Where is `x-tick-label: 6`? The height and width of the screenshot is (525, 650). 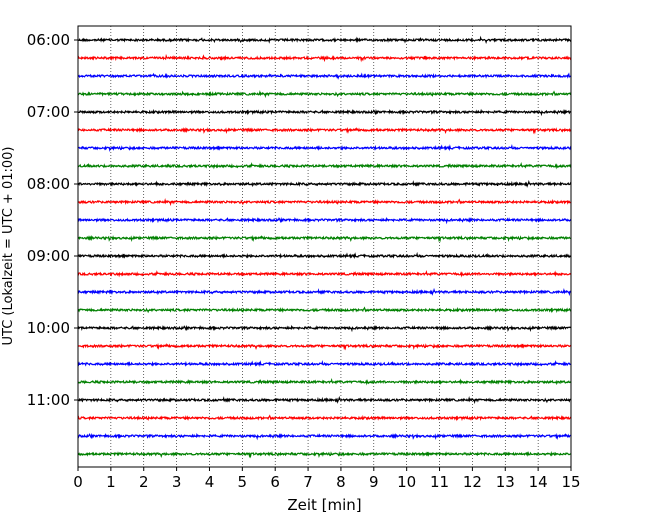
x-tick-label: 6 is located at coordinates (275, 482).